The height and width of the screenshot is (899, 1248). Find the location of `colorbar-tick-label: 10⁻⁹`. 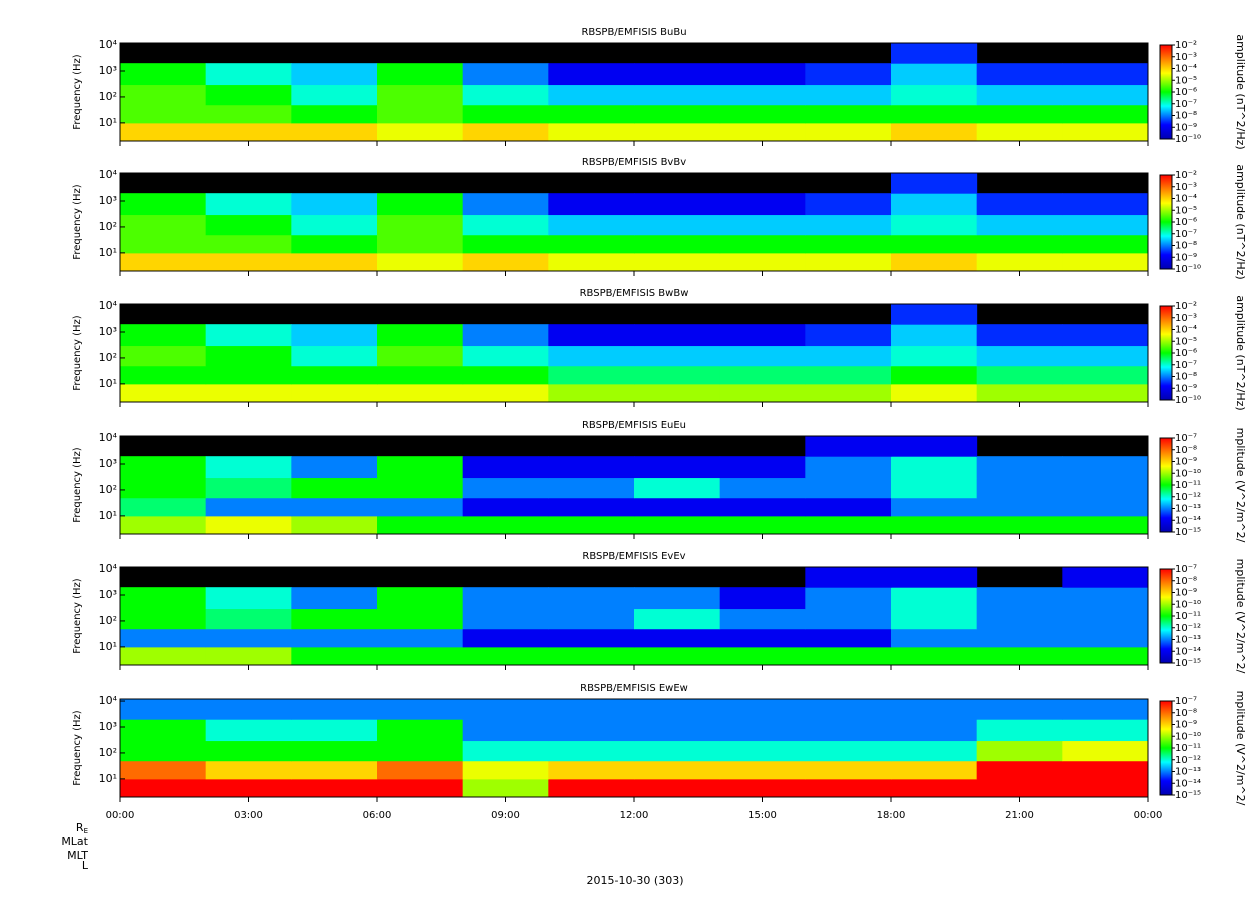

colorbar-tick-label: 10⁻⁹ is located at coordinates (1186, 593).